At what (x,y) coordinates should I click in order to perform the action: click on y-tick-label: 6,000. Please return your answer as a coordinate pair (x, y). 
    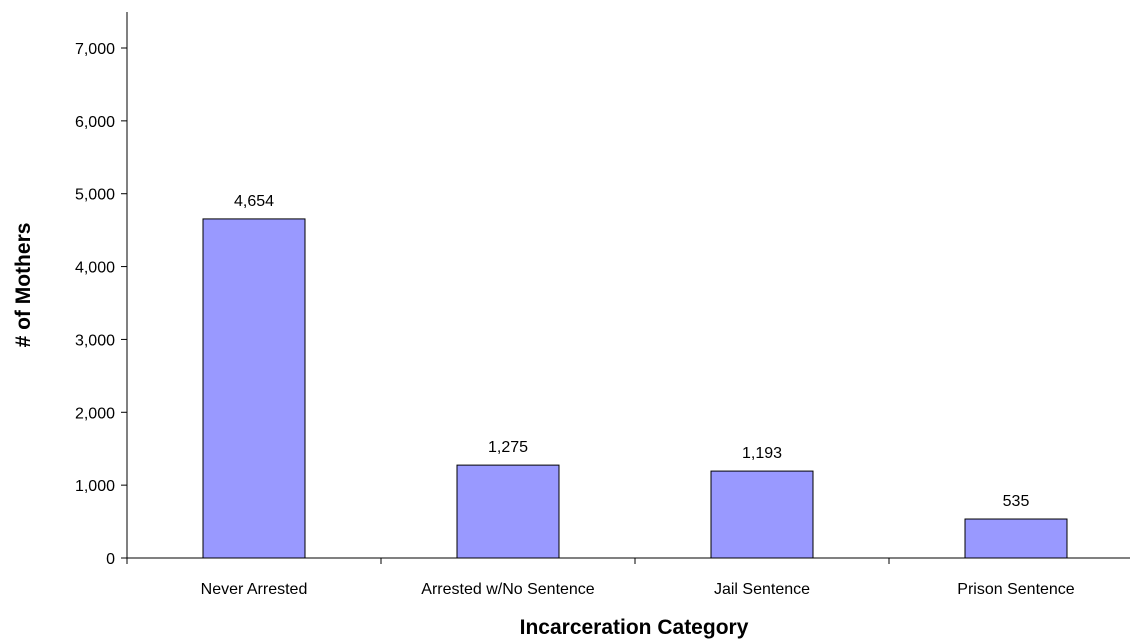
    Looking at the image, I should click on (95, 122).